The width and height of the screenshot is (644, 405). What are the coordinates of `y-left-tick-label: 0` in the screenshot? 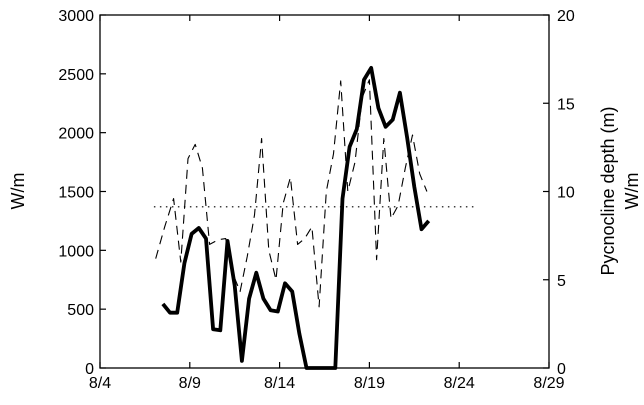 It's located at (89, 369).